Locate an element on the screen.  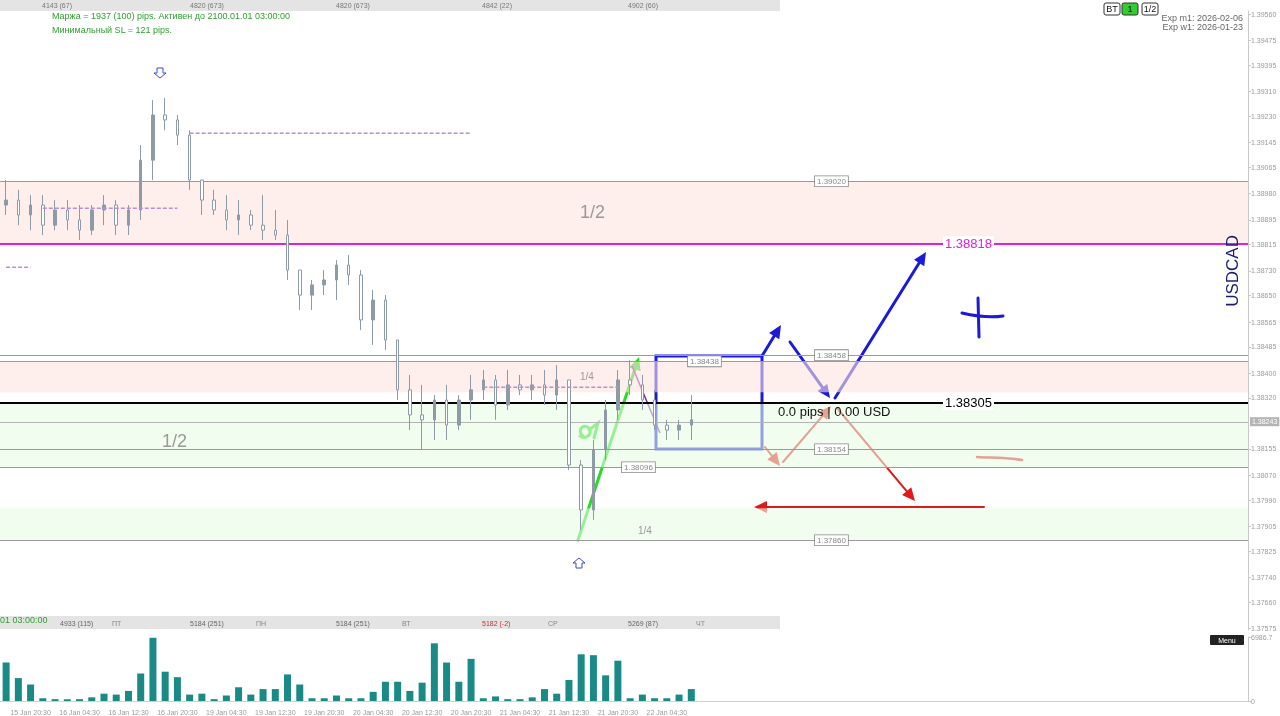
ref-line-label: 1.38818 is located at coordinates (968, 244).